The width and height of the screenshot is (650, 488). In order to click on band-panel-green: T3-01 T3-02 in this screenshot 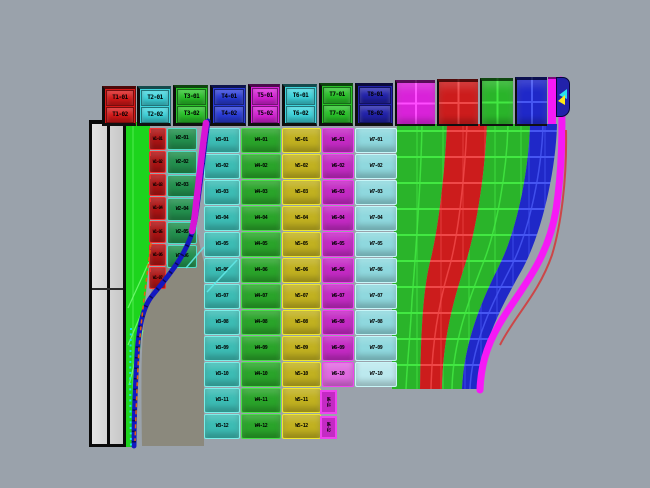, I will do `click(190, 105)`.